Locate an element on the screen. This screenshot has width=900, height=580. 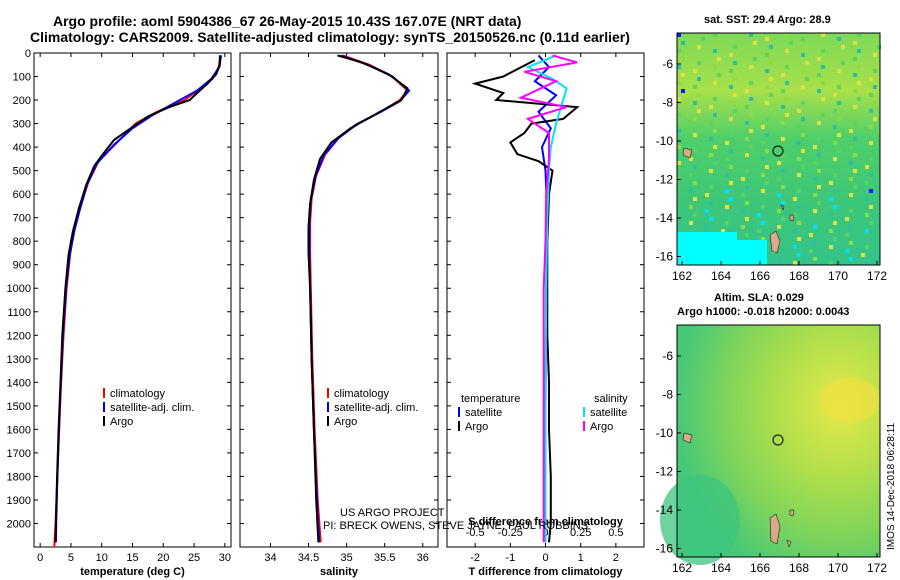
map-y-tick-label: -8 is located at coordinates (667, 103).